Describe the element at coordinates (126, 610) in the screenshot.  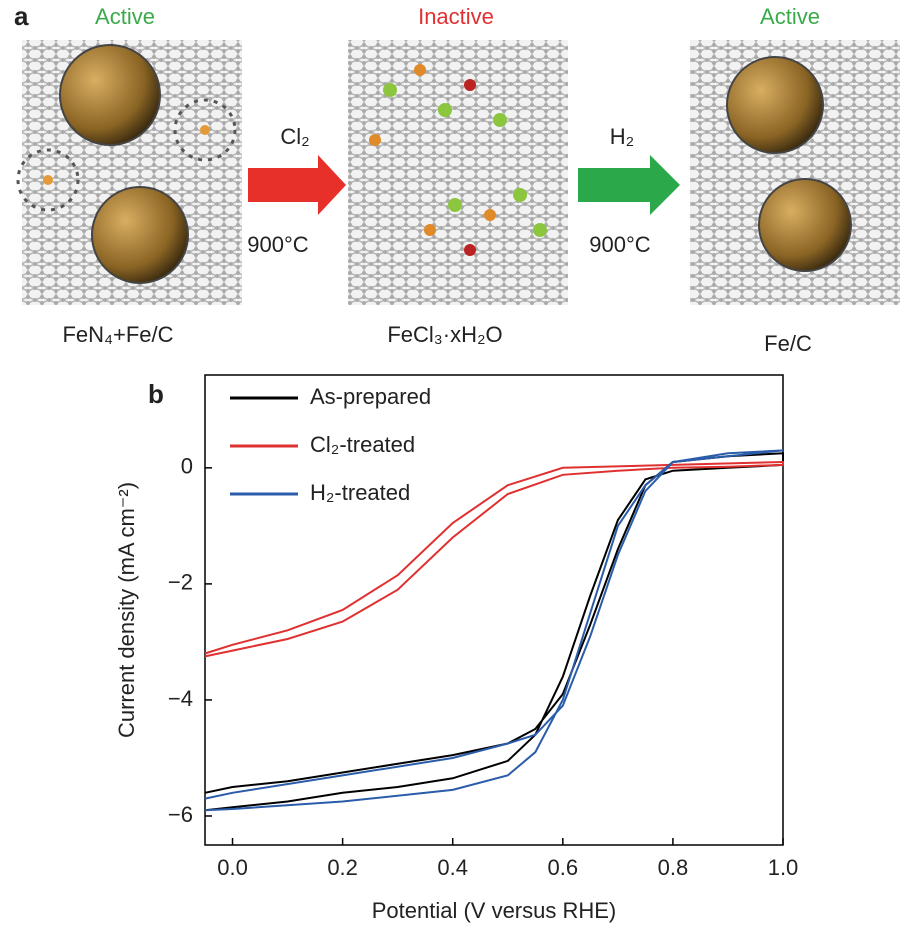
I see `y-axis-label: Current density (mA cm⁻²)` at that location.